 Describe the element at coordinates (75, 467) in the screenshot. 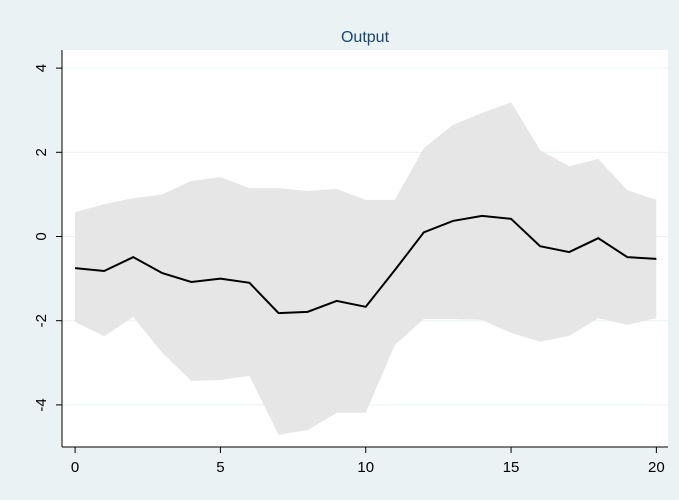

I see `x-tick-label: 0` at that location.